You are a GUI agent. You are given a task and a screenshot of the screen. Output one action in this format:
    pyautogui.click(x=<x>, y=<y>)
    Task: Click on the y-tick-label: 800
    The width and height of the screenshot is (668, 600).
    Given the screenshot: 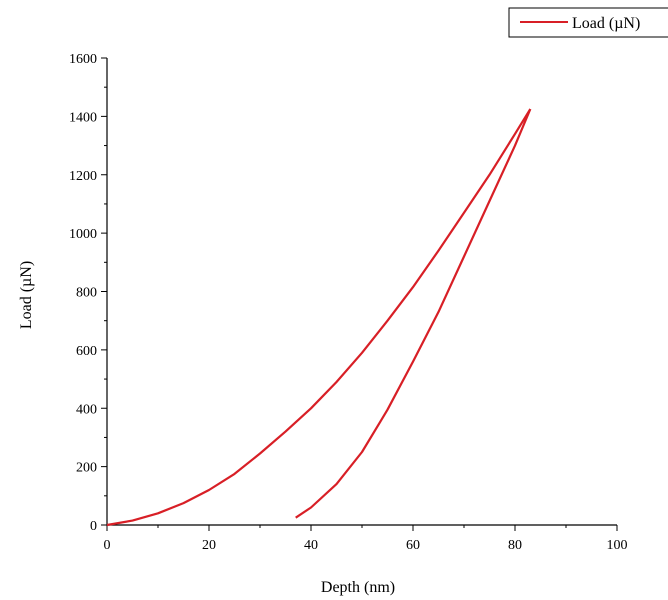 What is the action you would take?
    pyautogui.click(x=86, y=293)
    